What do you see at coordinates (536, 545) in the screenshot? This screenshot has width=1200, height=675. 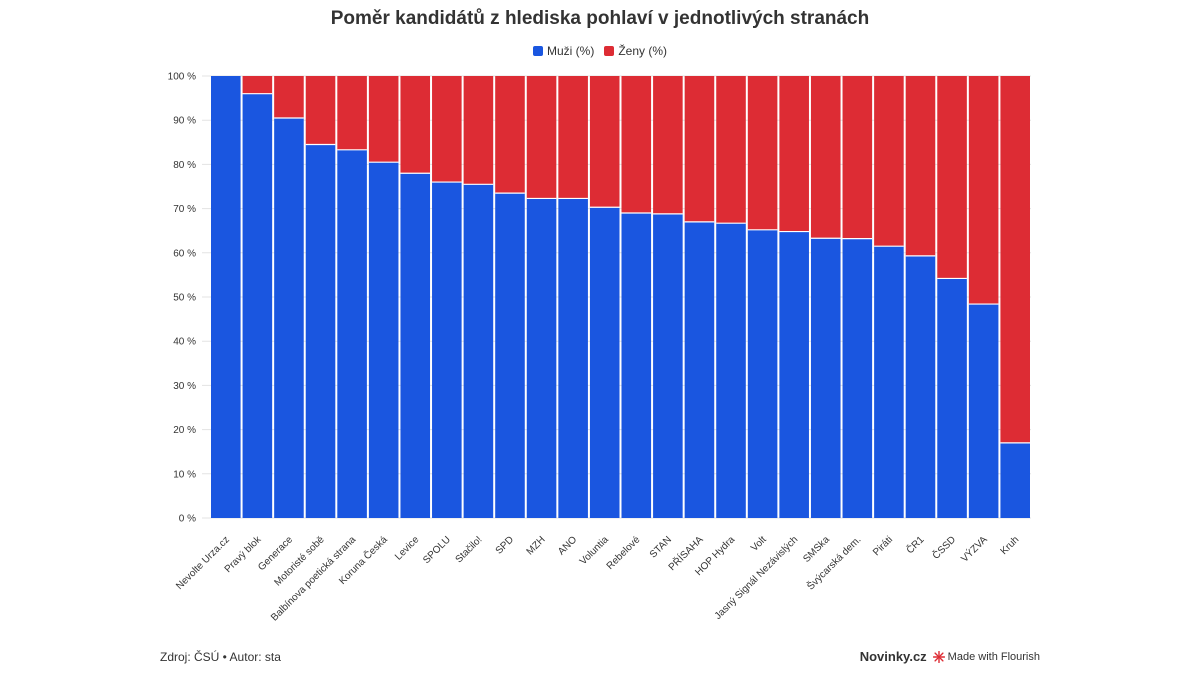 I see `x-tick-label: MZH` at bounding box center [536, 545].